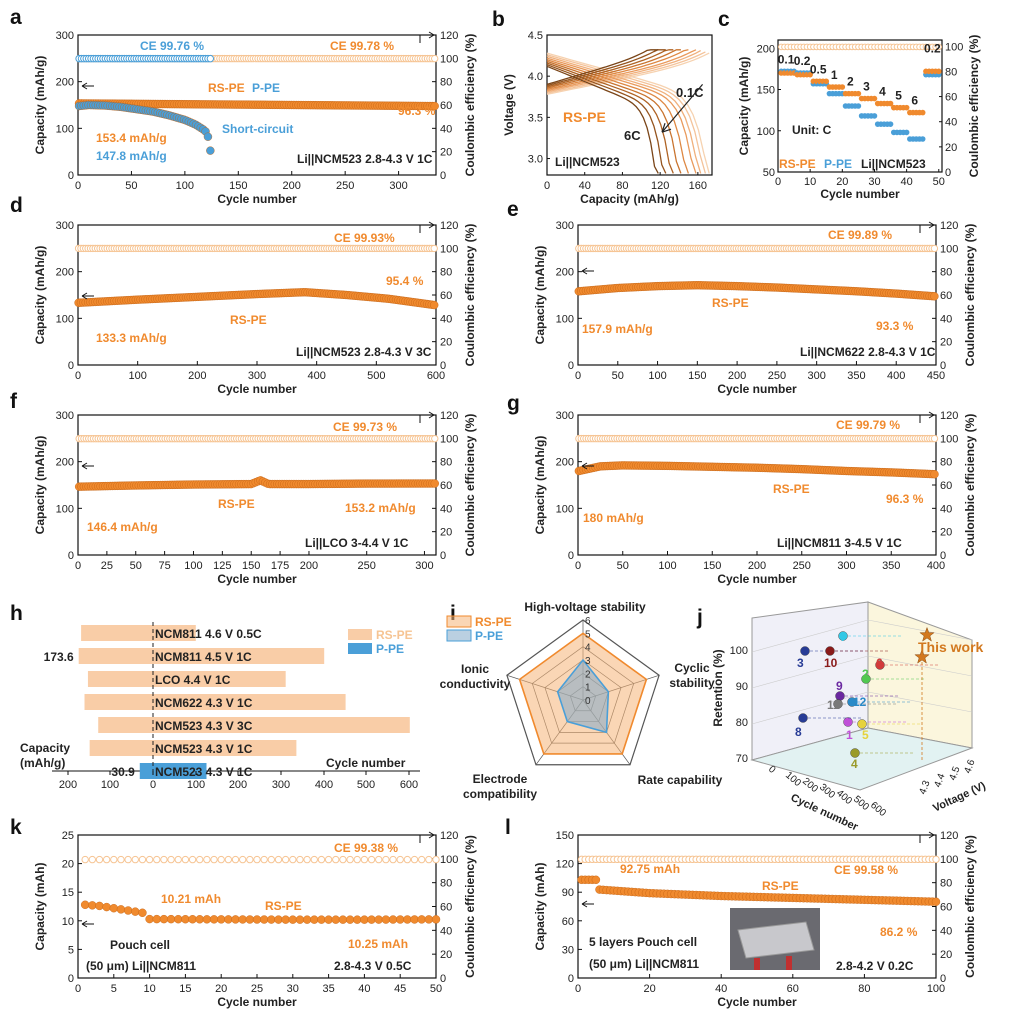 Image resolution: width=1013 pixels, height=1033 pixels. I want to click on annotation: 0.1C, so click(690, 92).